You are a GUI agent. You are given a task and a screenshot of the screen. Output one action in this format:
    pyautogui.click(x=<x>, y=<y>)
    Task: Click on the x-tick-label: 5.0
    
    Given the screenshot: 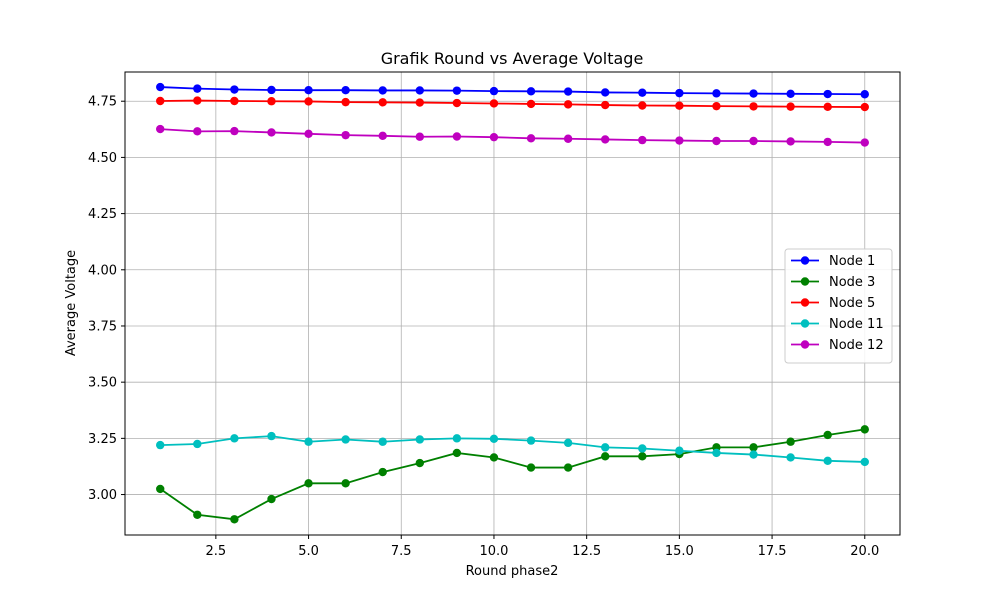 What is the action you would take?
    pyautogui.click(x=308, y=551)
    